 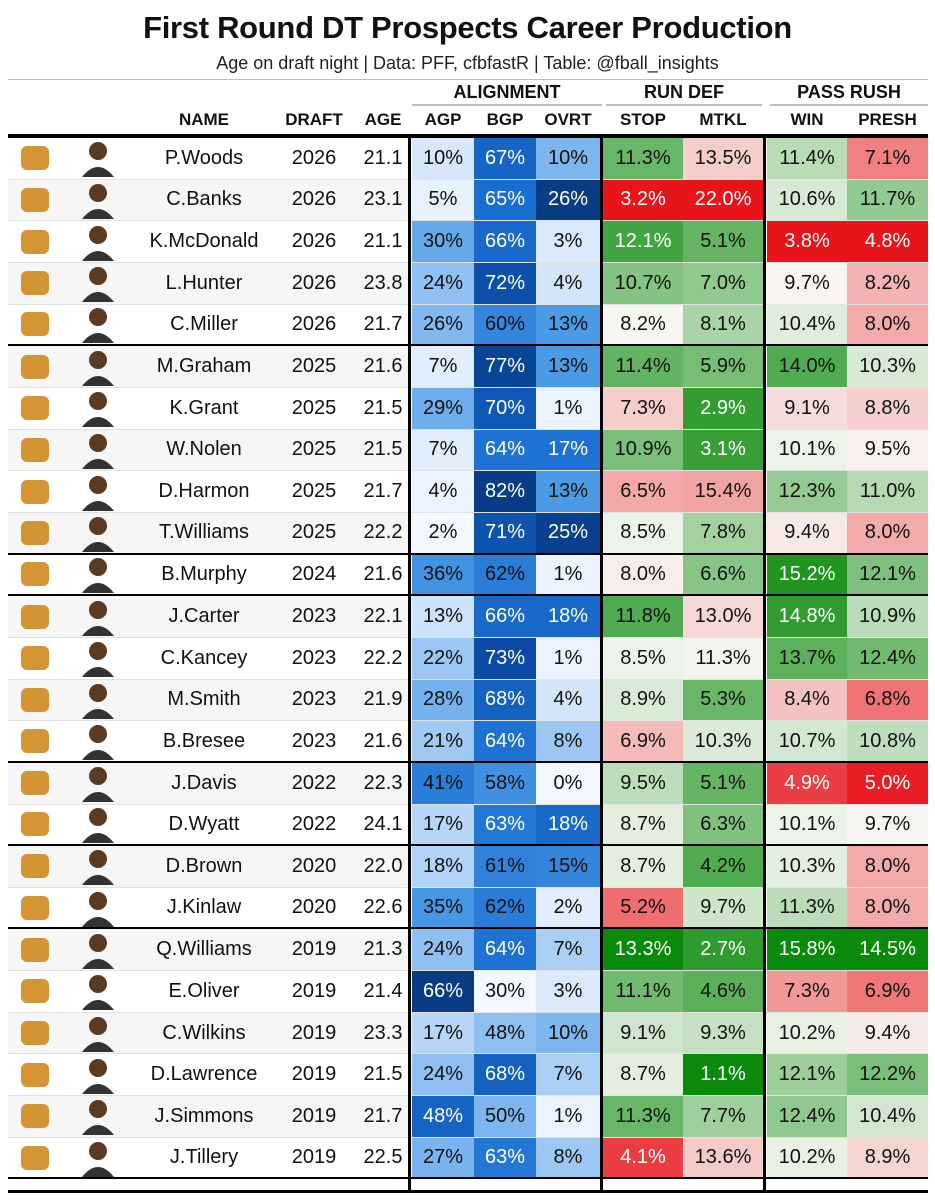 I want to click on cell-mtkl: 4.2%, so click(x=723, y=866).